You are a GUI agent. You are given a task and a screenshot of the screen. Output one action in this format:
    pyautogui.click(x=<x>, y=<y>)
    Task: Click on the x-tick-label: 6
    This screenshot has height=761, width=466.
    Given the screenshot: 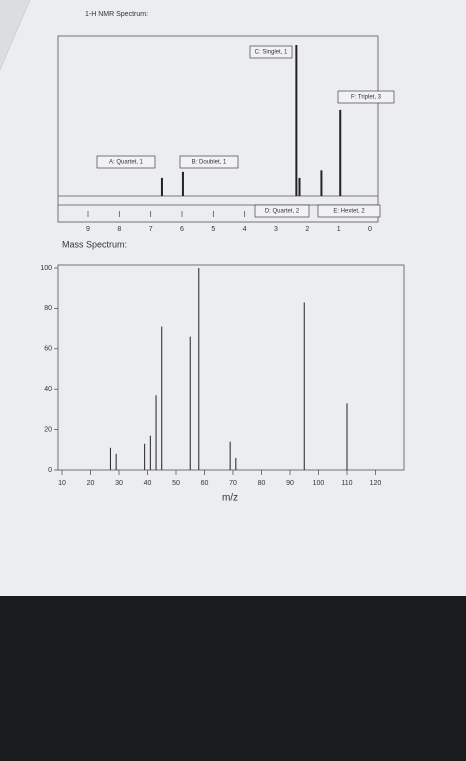 What is the action you would take?
    pyautogui.click(x=182, y=229)
    